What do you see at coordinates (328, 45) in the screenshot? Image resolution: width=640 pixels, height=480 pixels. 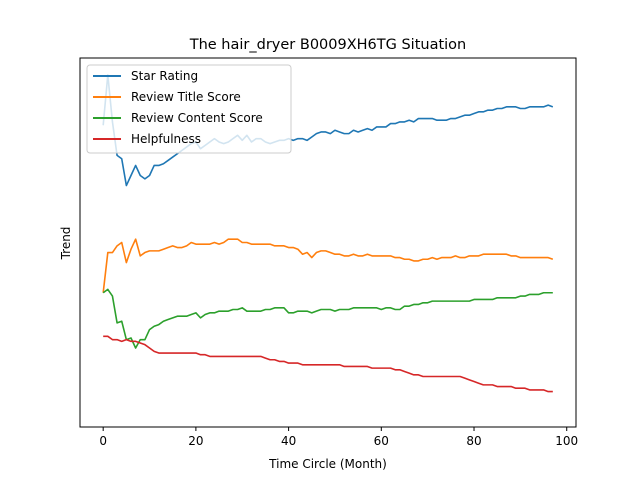 I see `chart-title: The hair_dryer B0009XH6TG Situation` at bounding box center [328, 45].